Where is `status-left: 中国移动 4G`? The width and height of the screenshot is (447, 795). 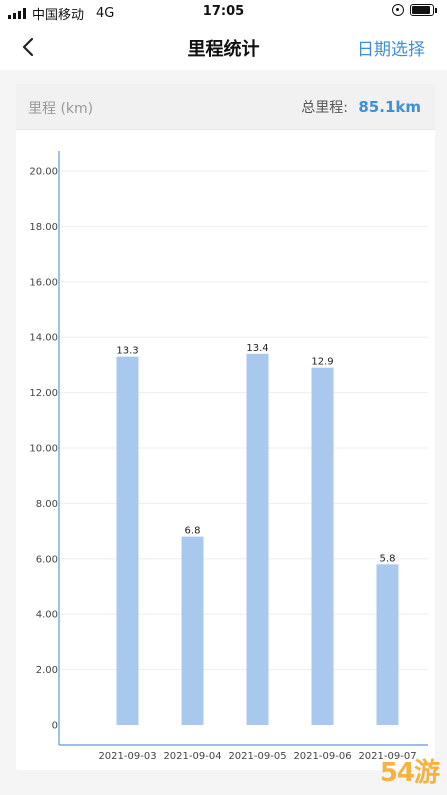
status-left: 中国移动 4G is located at coordinates (61, 13).